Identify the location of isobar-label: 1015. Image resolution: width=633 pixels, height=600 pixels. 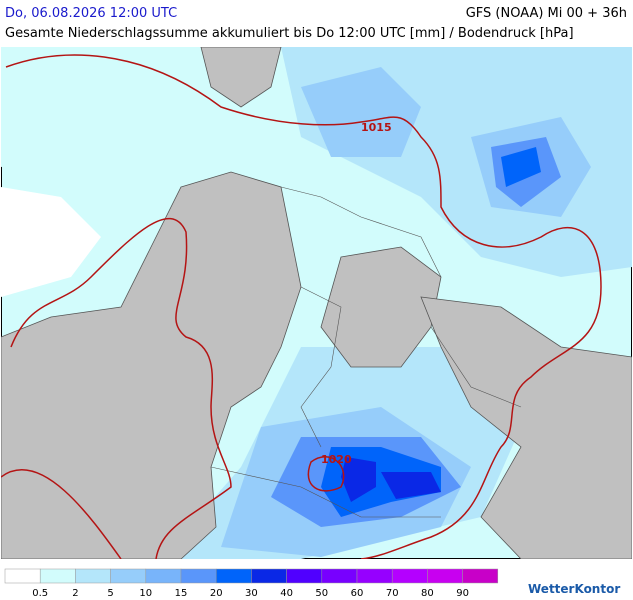
(376, 127).